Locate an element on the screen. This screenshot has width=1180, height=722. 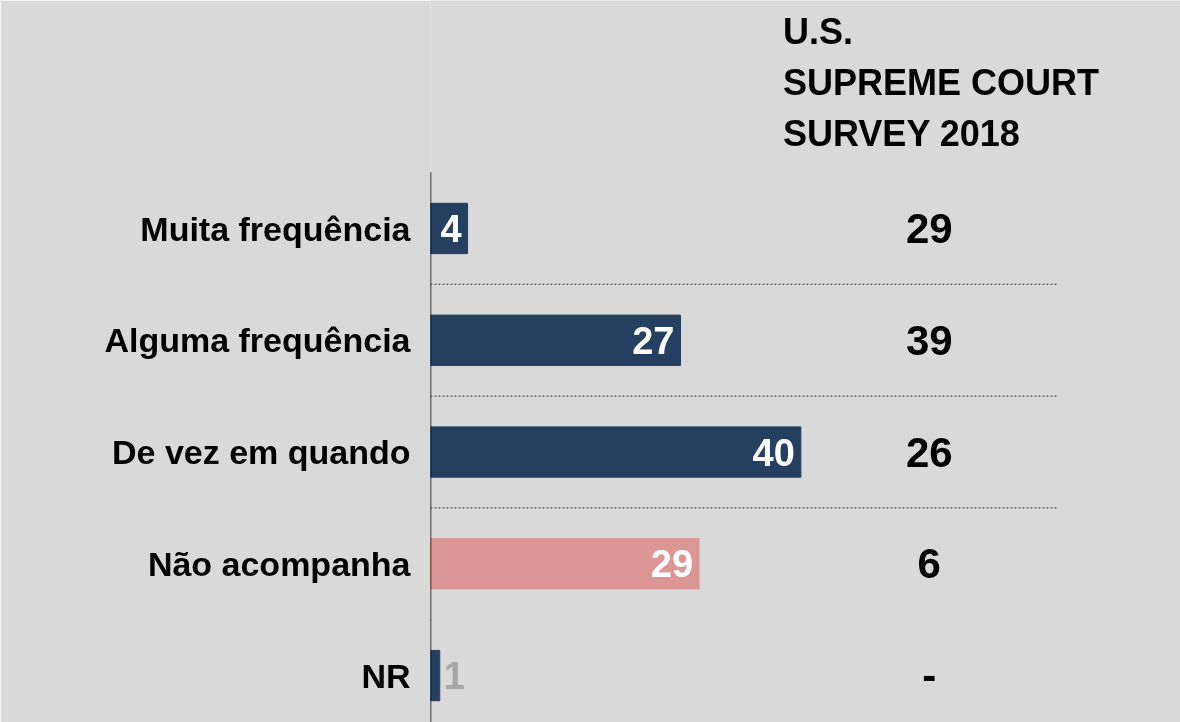
y-tick-label: NR is located at coordinates (386, 675).